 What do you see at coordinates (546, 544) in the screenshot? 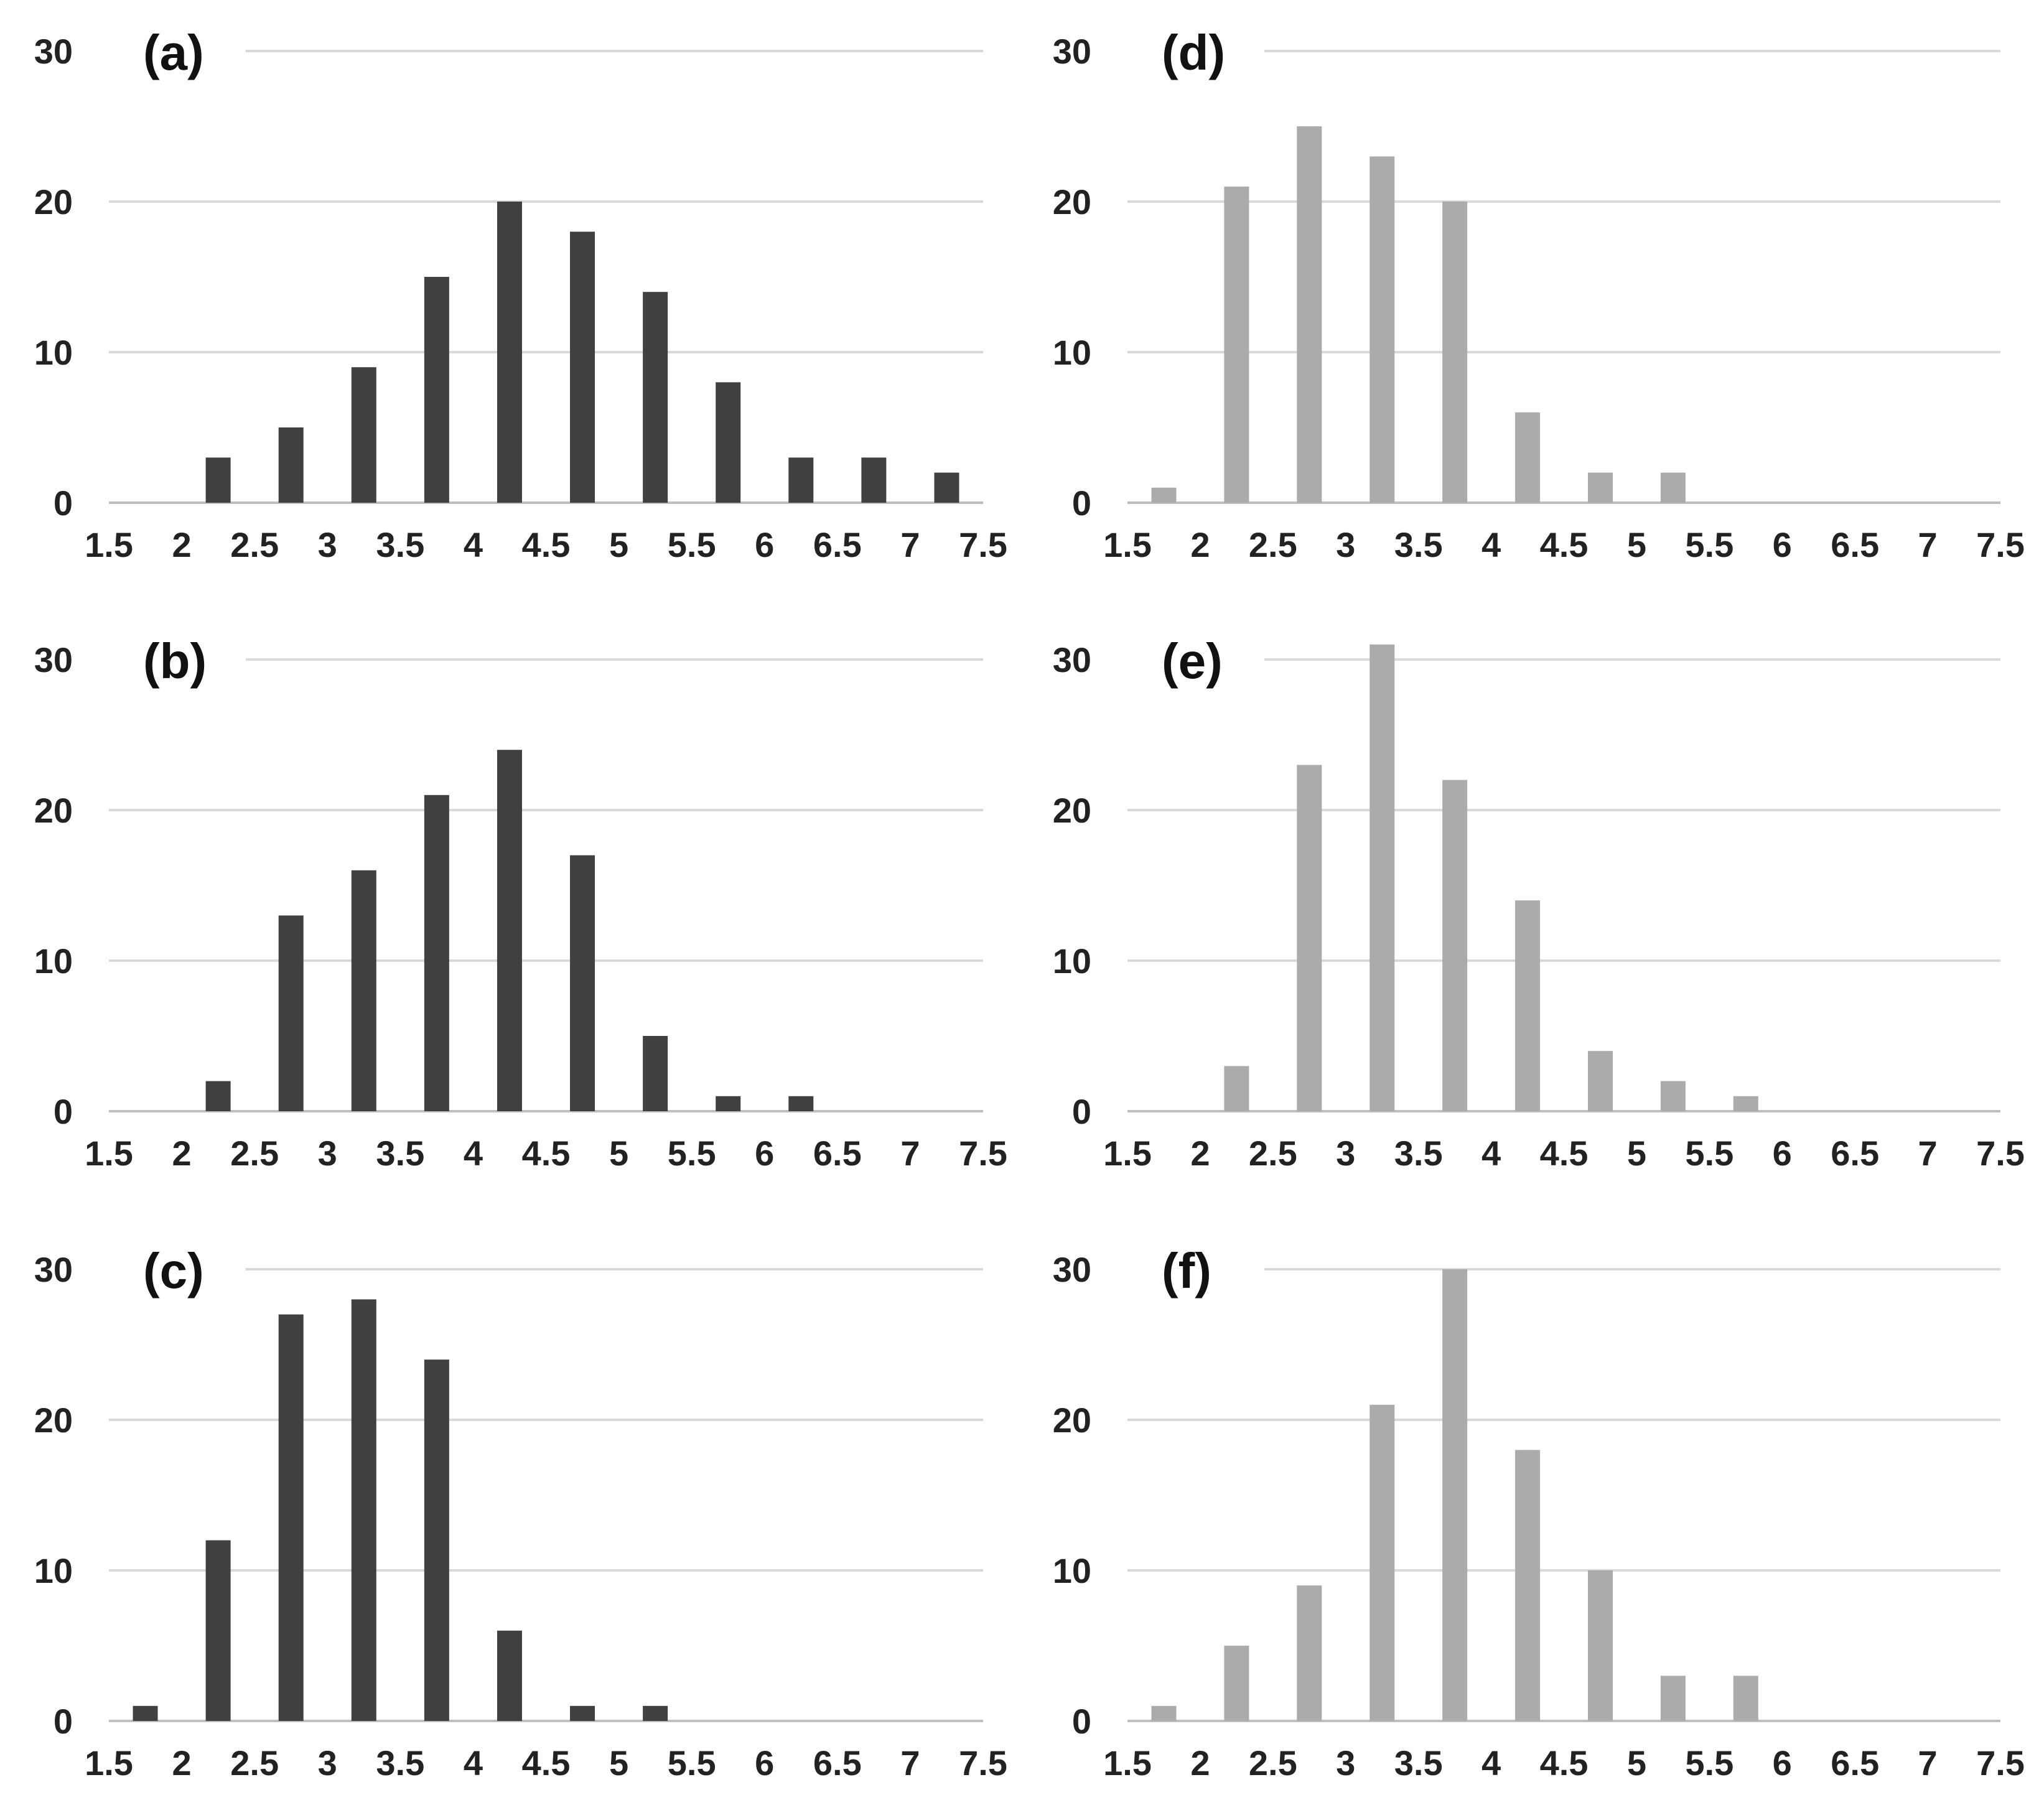
I see `x-tick-label-a-6: 4.5` at bounding box center [546, 544].